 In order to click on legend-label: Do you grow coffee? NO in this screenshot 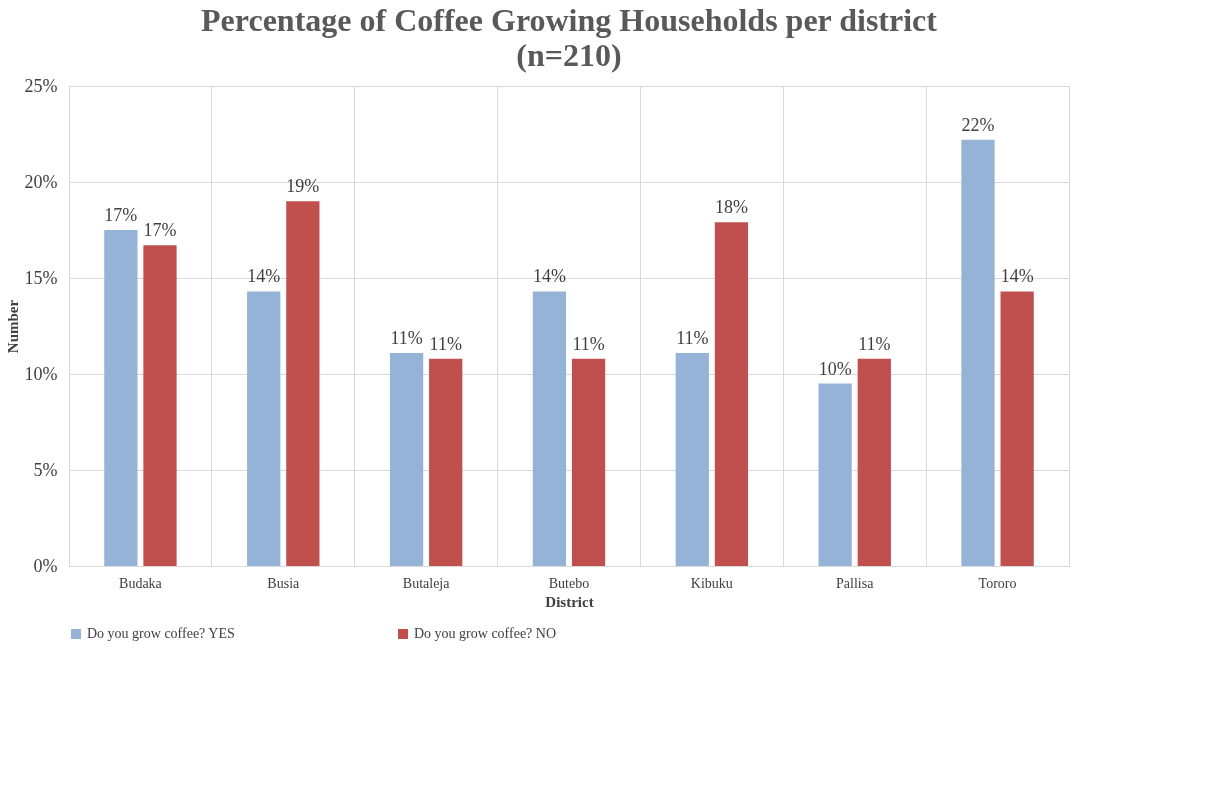, I will do `click(485, 633)`.